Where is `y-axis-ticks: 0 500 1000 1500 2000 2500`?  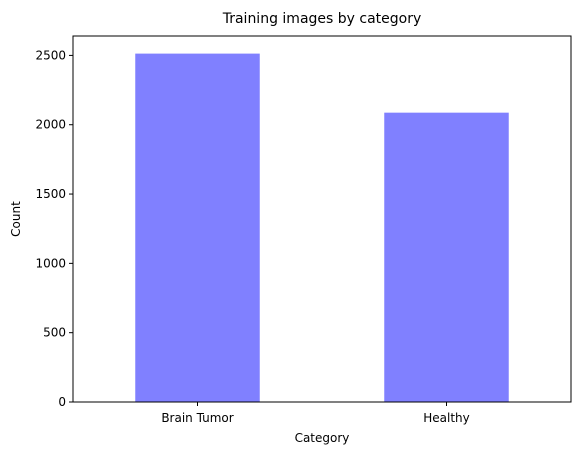 y-axis-ticks: 0 500 1000 1500 2000 2500 is located at coordinates (54, 228).